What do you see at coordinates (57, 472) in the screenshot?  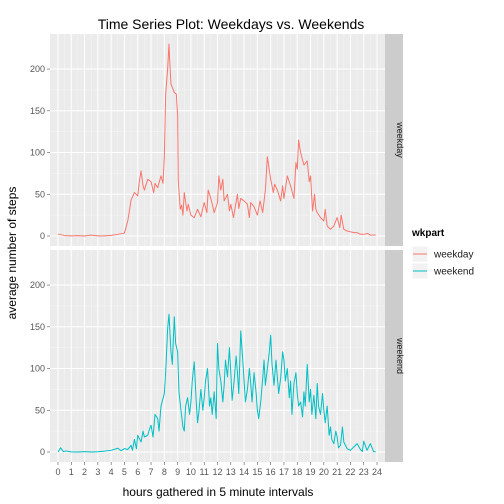 I see `x-tick-label: 0` at bounding box center [57, 472].